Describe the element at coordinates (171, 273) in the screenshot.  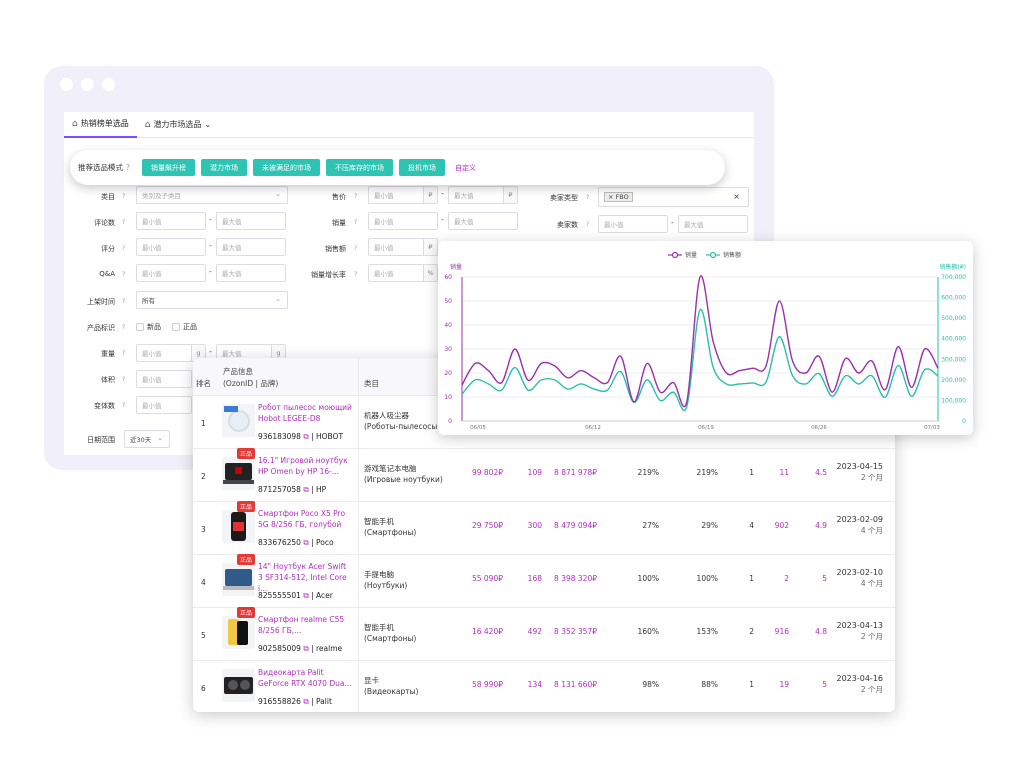
I see `qa-min-input: 最小值` at that location.